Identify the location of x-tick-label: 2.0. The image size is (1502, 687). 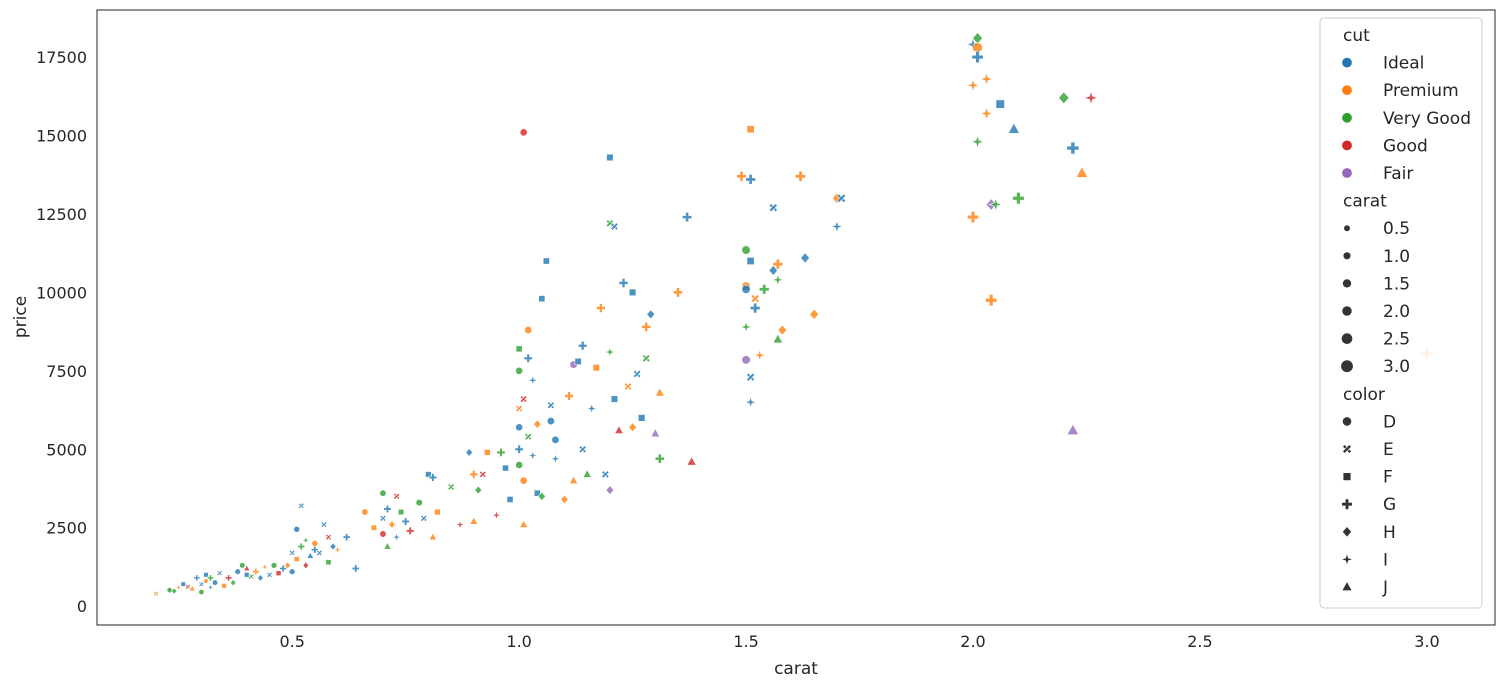
(972, 641).